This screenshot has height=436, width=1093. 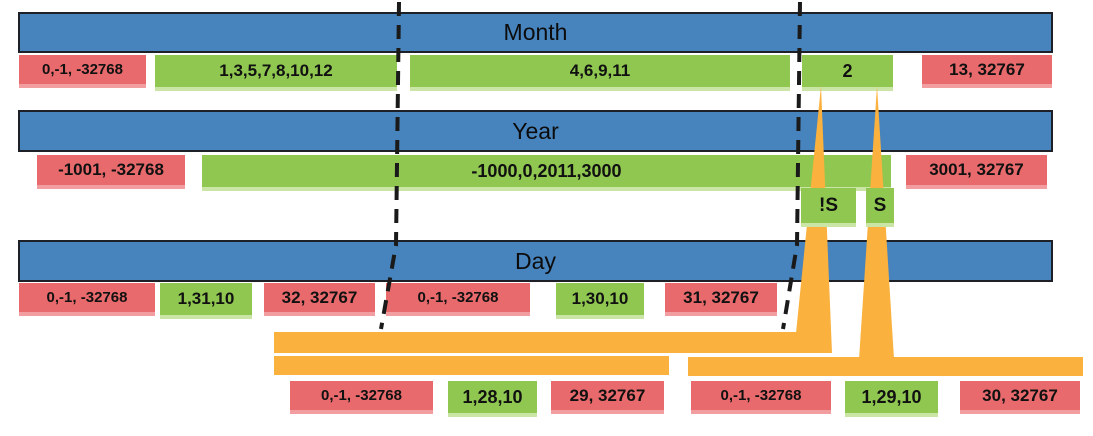 I want to click on month-partition-31day-months: 1,3,5,7,8,10,12, so click(x=276, y=73).